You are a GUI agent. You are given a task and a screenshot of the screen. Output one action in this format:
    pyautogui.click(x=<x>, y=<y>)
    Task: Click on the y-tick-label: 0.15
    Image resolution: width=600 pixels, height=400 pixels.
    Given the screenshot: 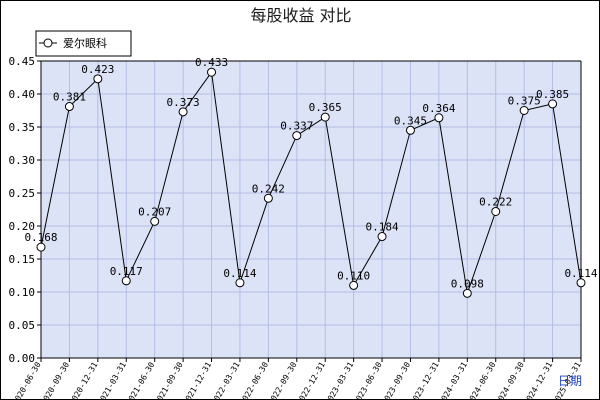 What is the action you would take?
    pyautogui.click(x=22, y=259)
    